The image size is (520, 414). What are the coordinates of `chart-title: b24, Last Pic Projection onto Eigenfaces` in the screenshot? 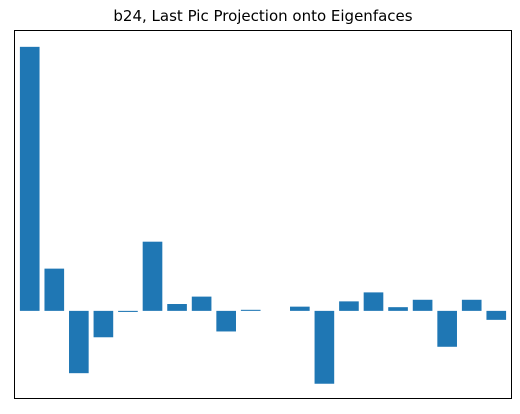 It's located at (262, 16).